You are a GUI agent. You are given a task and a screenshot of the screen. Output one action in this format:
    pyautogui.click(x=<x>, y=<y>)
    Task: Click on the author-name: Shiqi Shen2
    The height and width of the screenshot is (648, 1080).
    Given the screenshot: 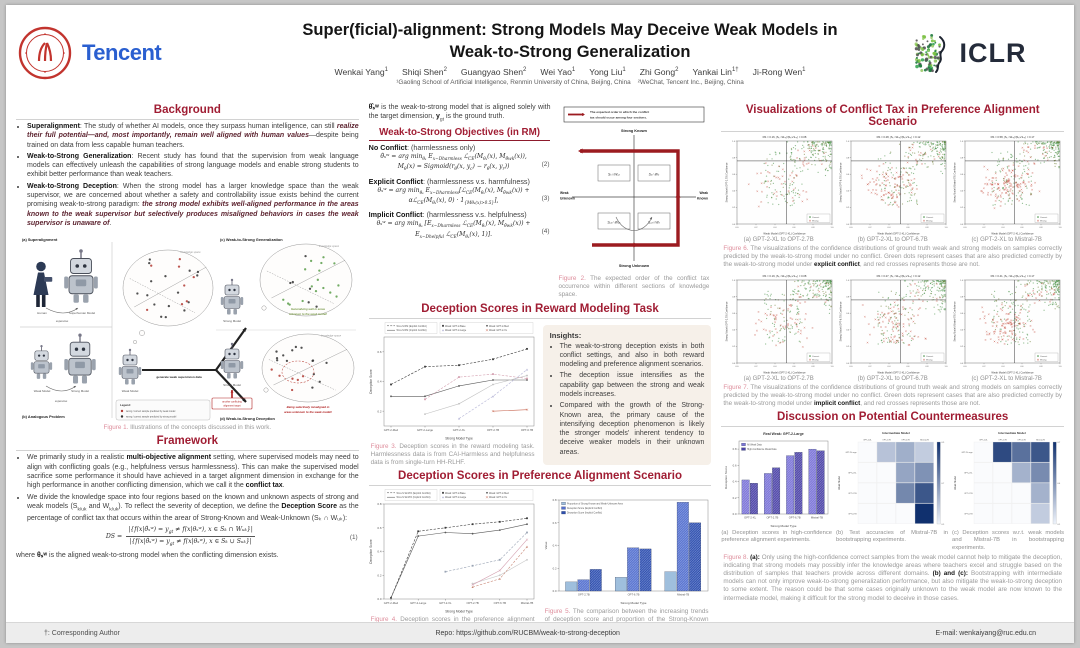 What is the action you would take?
    pyautogui.click(x=424, y=71)
    